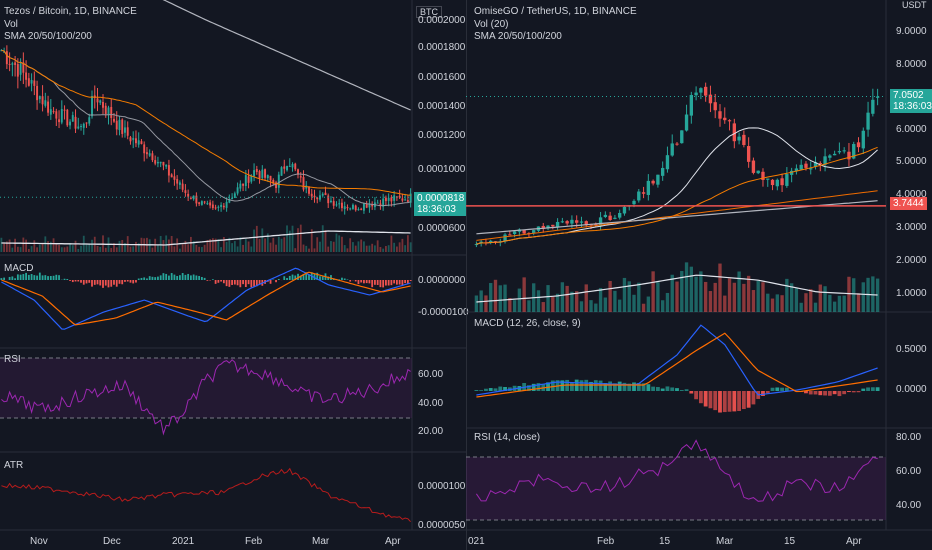  What do you see at coordinates (677, 215) in the screenshot?
I see `right-sma100-line` at bounding box center [677, 215].